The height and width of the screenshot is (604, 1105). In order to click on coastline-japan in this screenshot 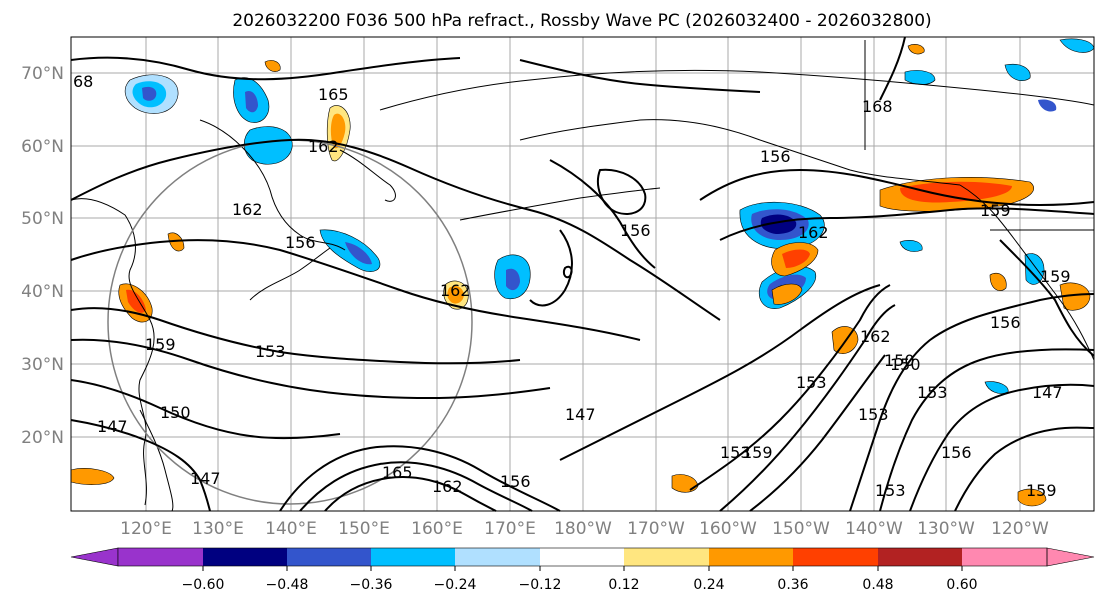, I will do `click(290, 274)`.